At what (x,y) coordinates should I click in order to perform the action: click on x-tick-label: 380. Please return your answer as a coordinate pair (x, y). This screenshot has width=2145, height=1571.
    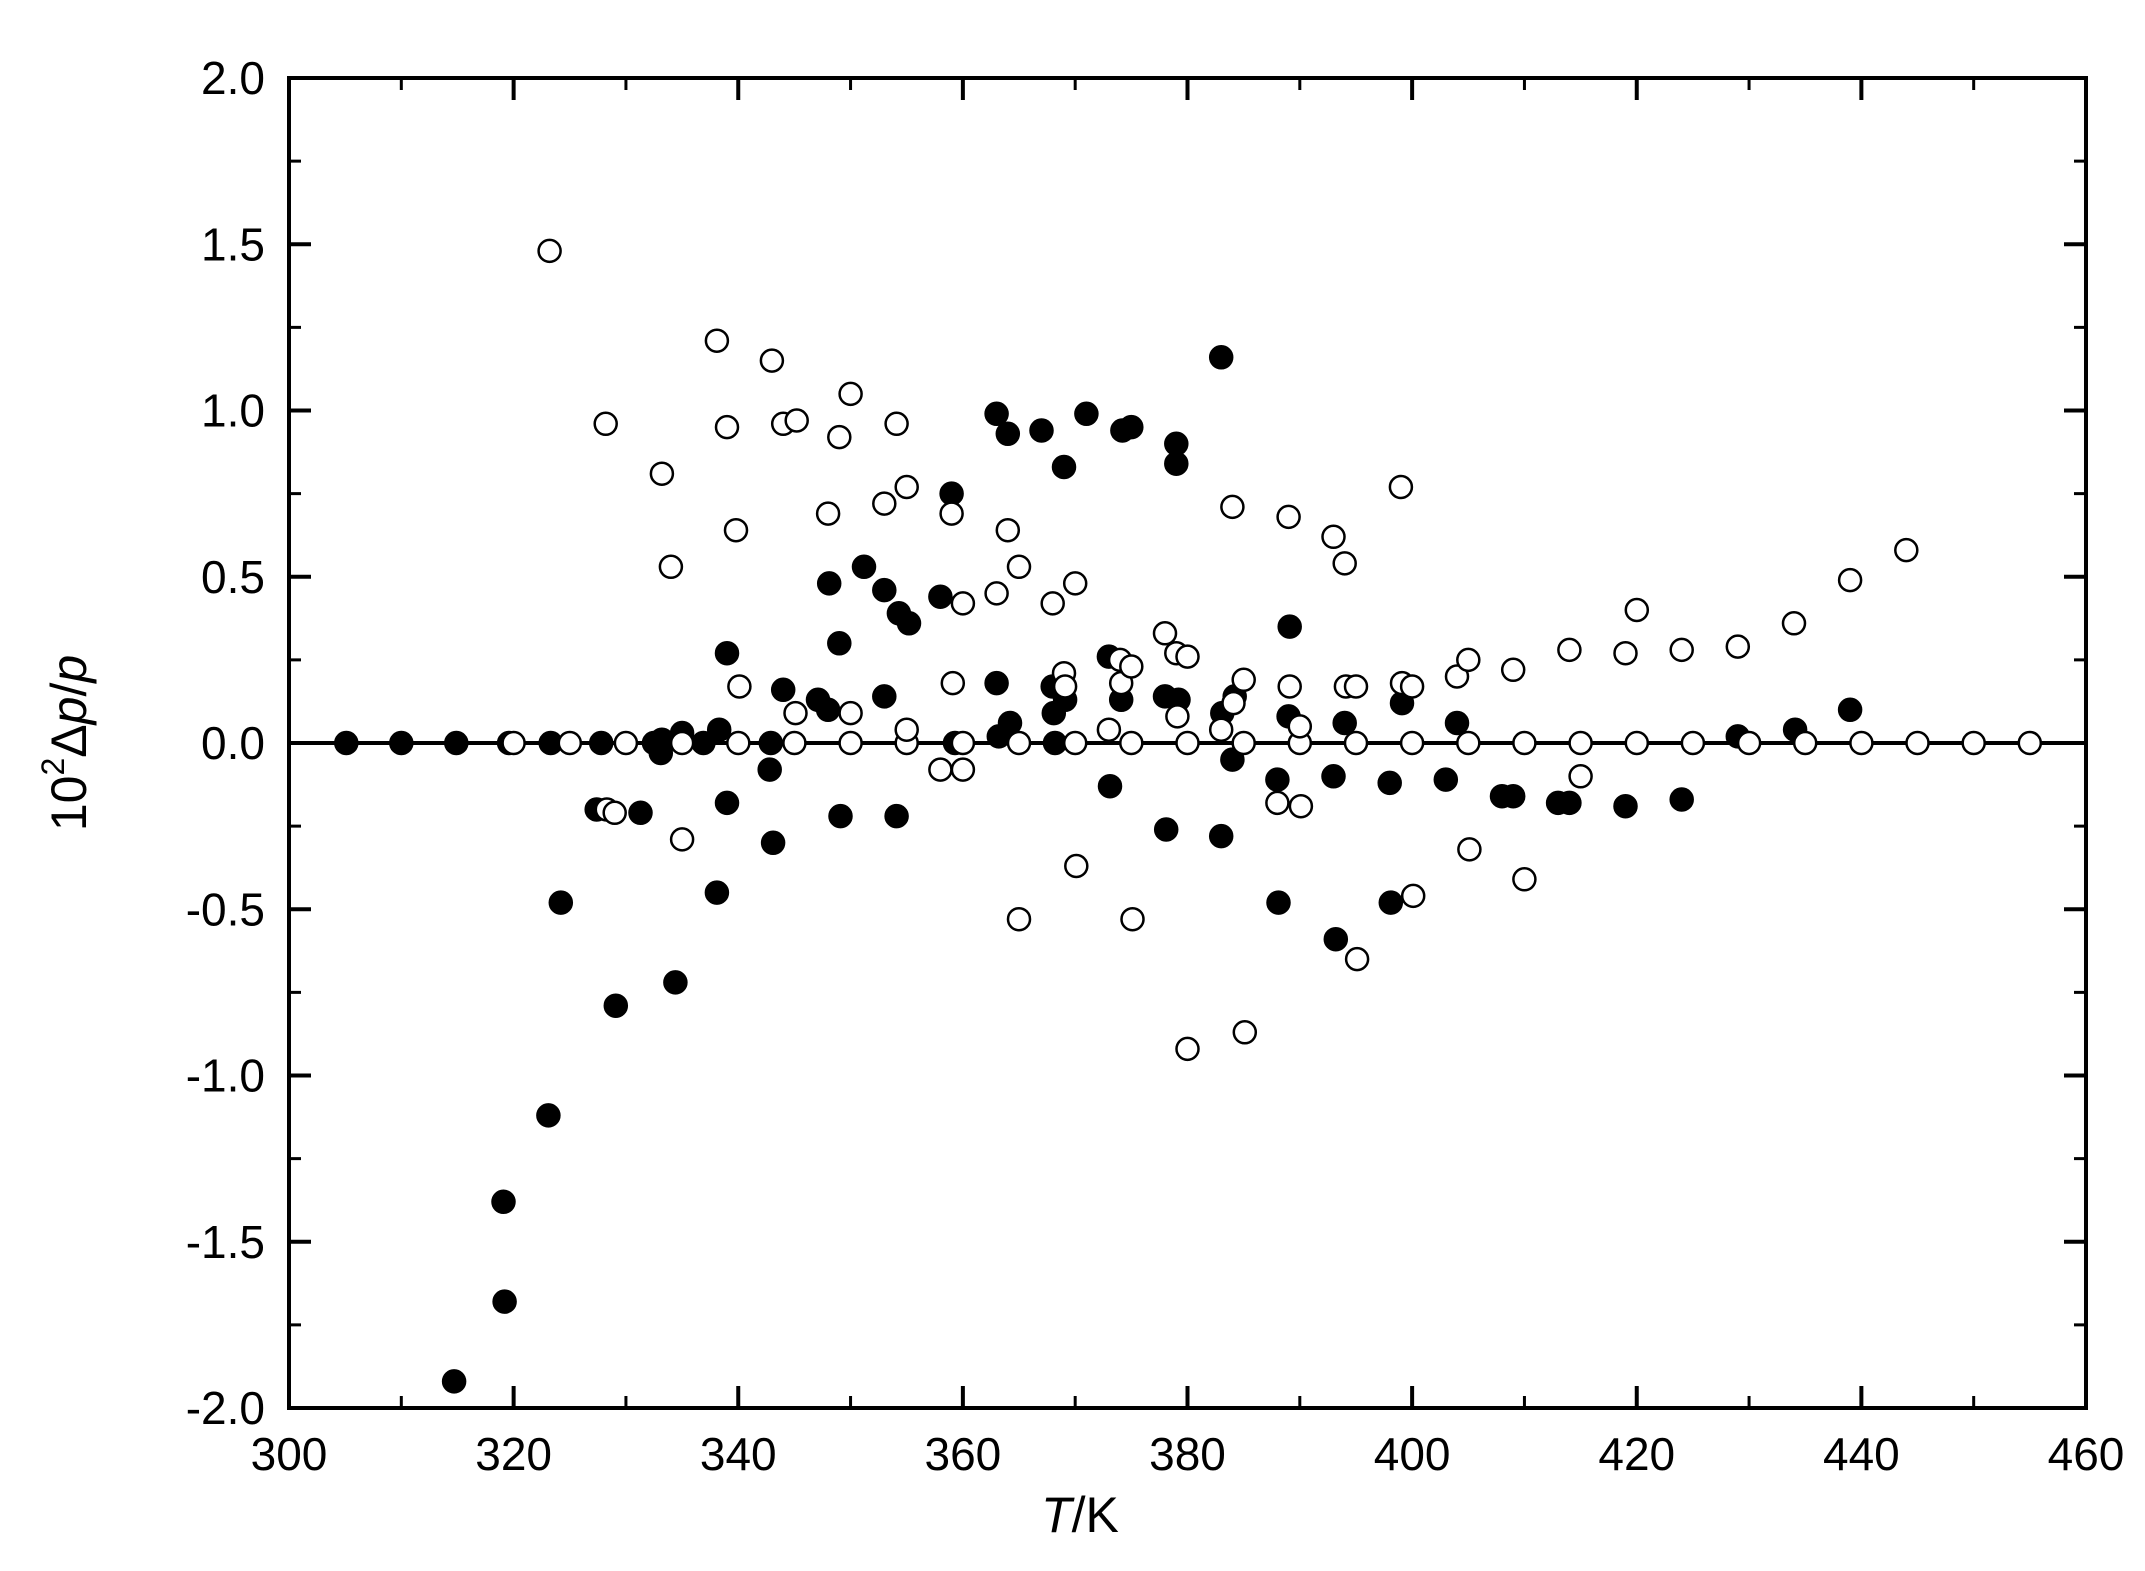
    Looking at the image, I should click on (1187, 1454).